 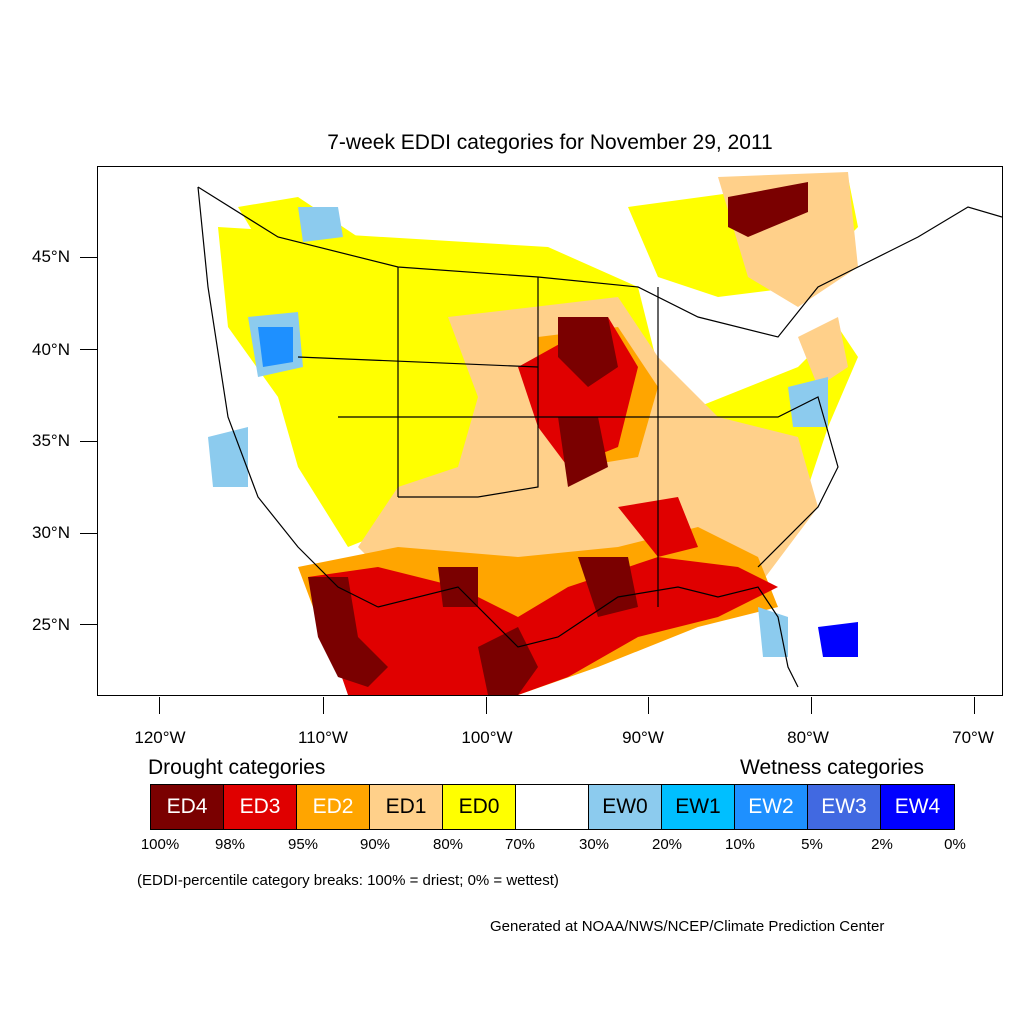 I want to click on legend-swatch-ed3: ED3, so click(x=260, y=807).